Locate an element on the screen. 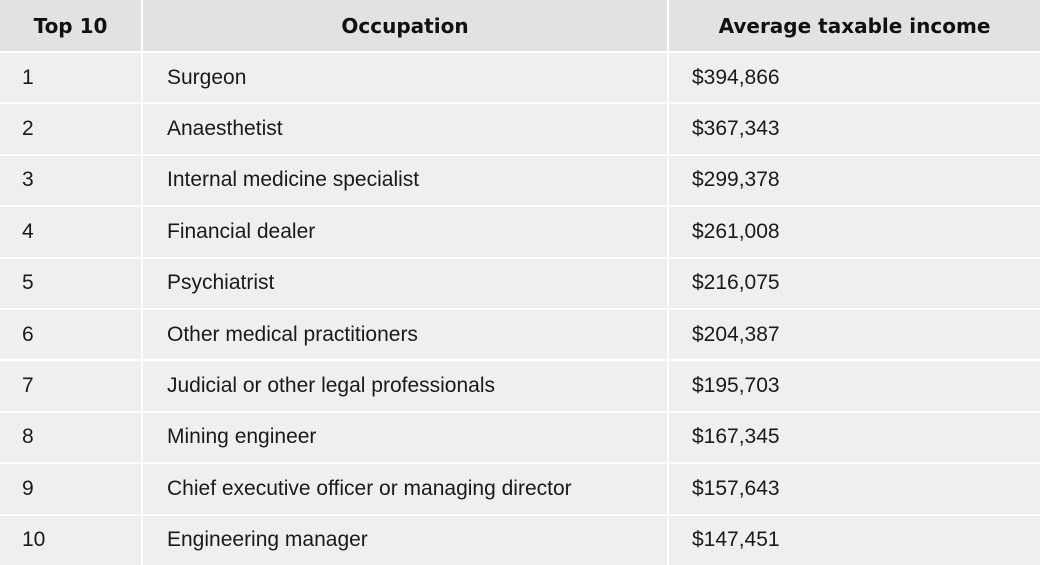 This screenshot has width=1040, height=565. income-cell: $367,343 is located at coordinates (854, 129).